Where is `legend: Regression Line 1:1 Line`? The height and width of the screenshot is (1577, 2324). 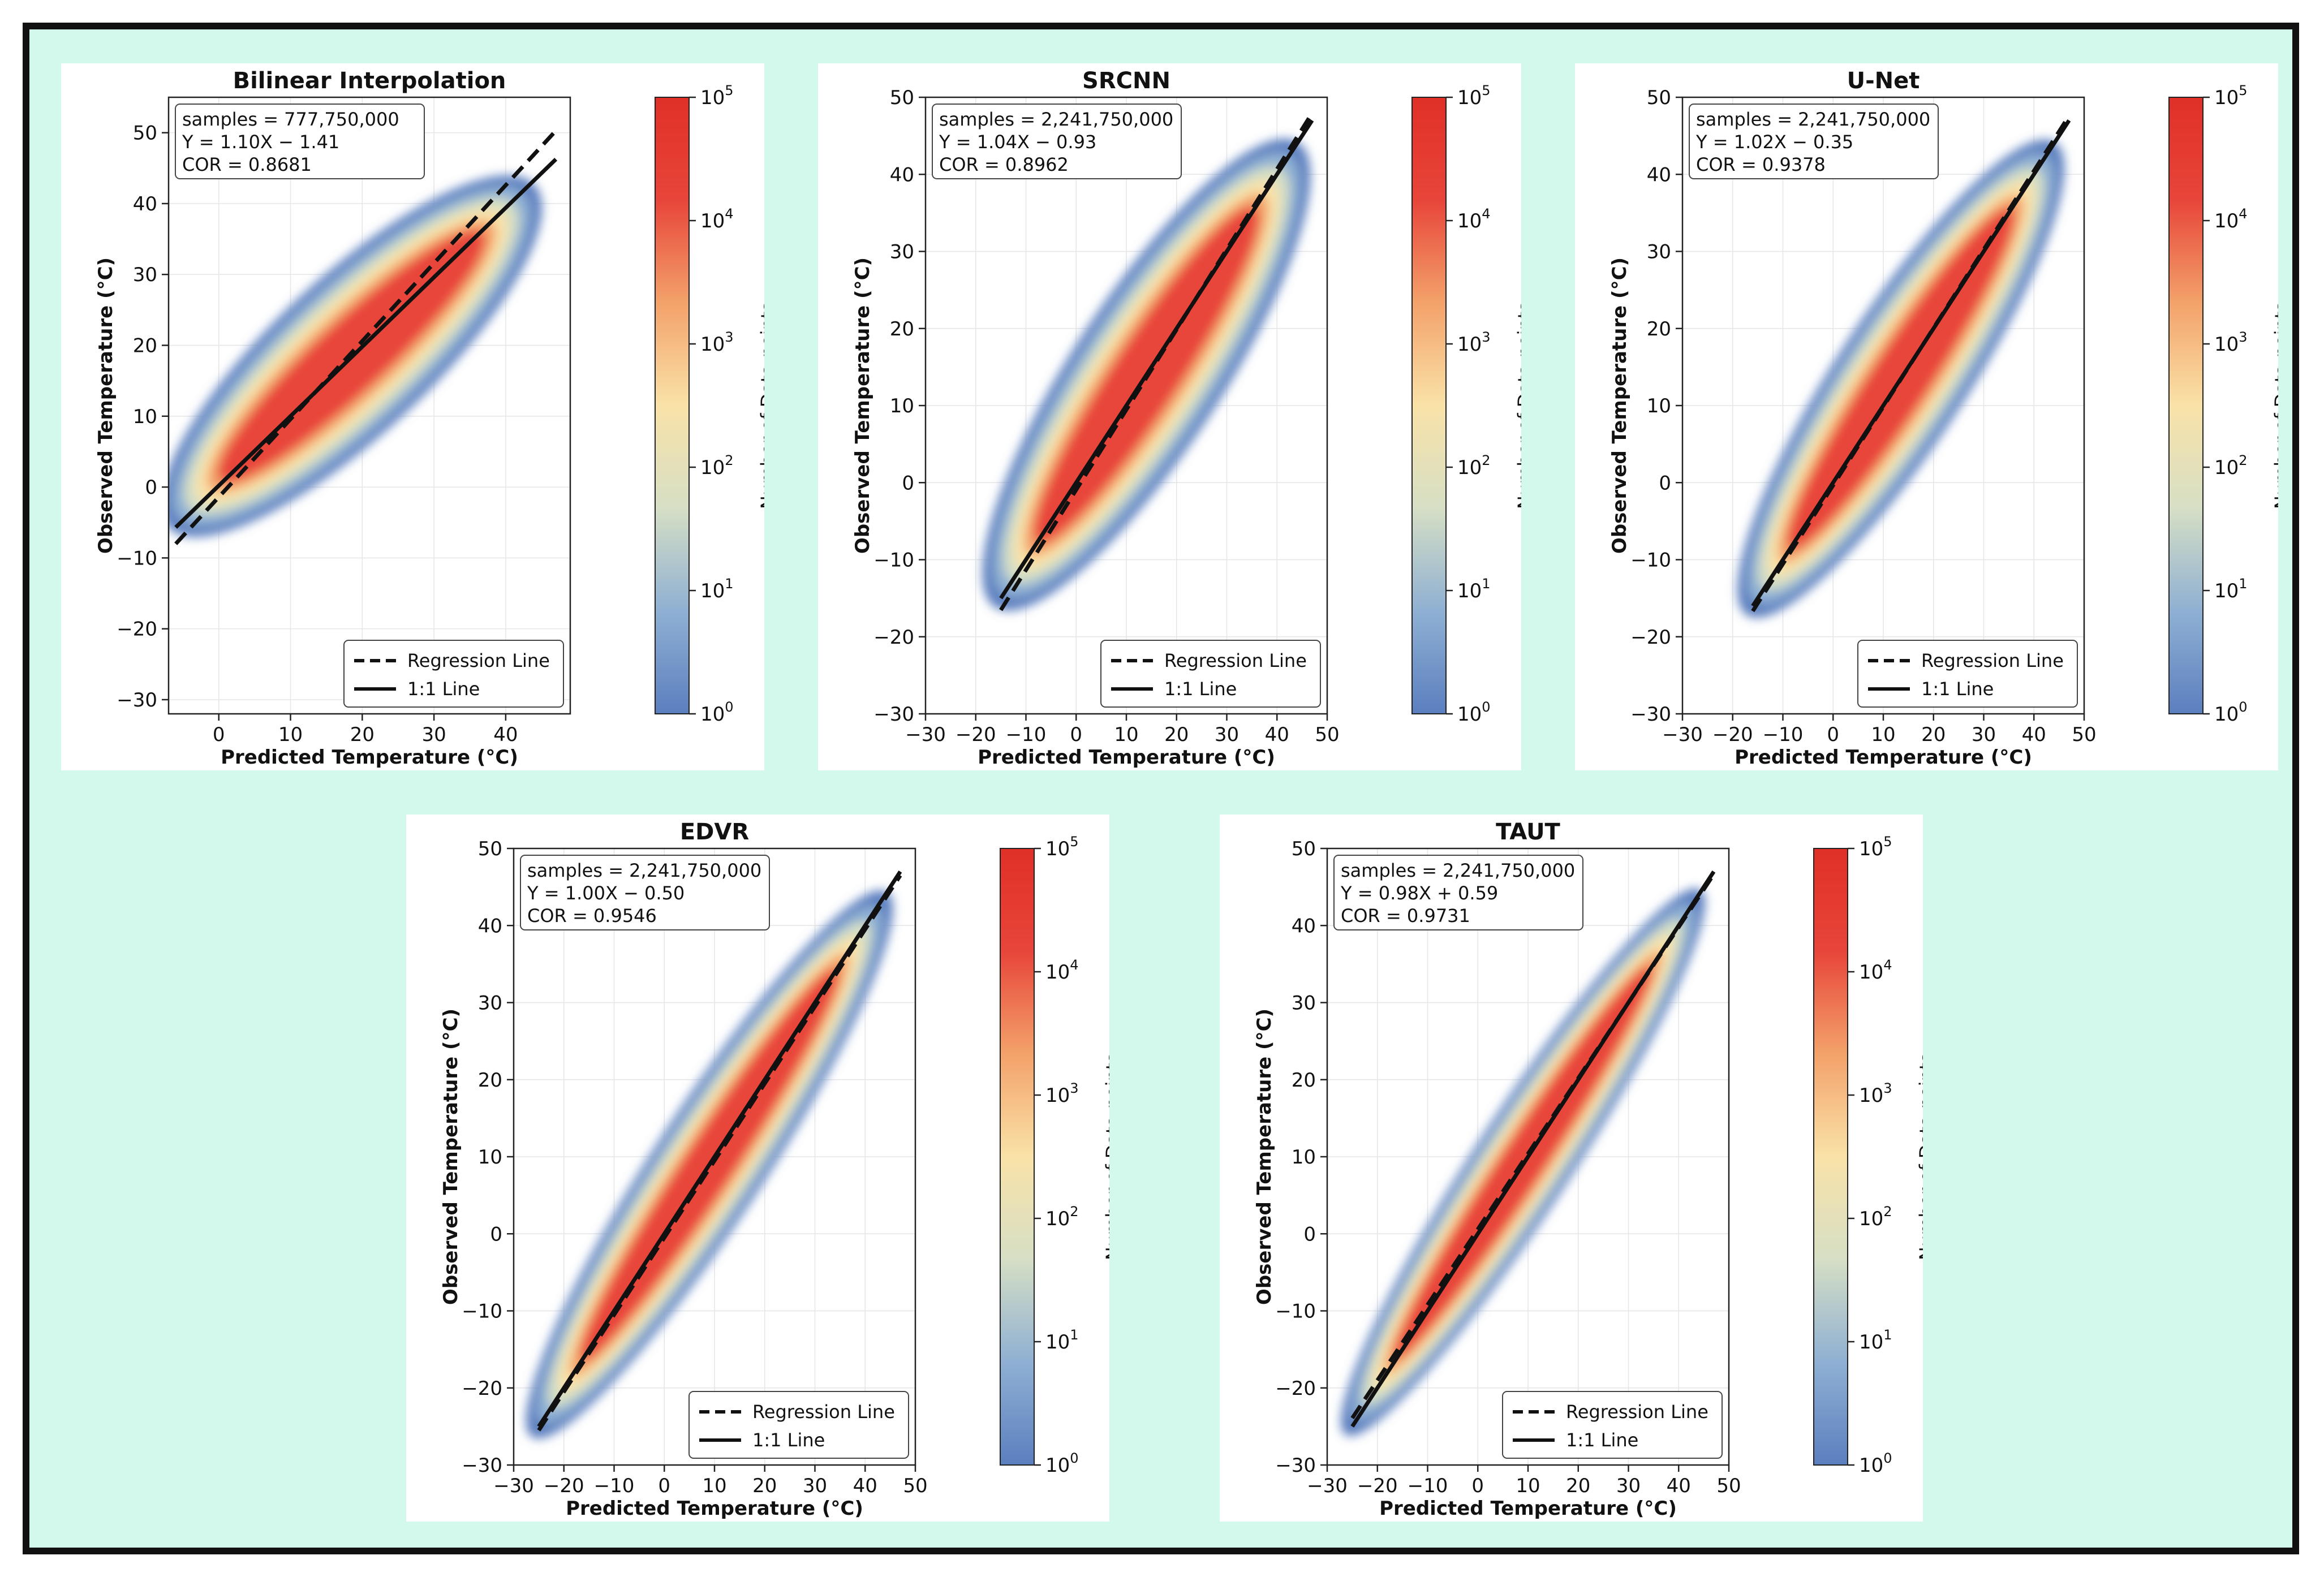 legend: Regression Line 1:1 Line is located at coordinates (1210, 674).